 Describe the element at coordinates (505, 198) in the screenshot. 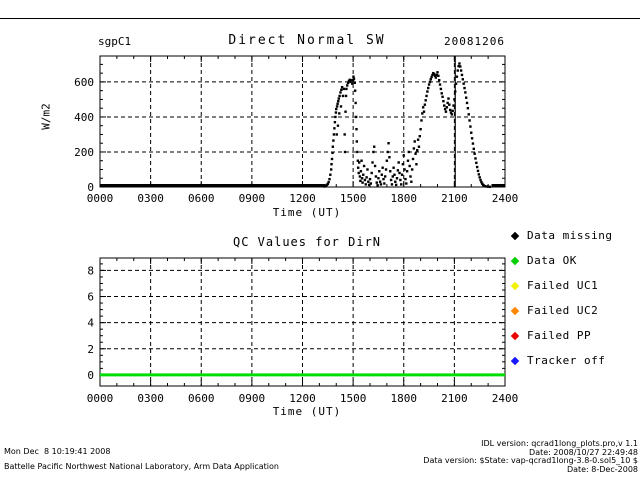

I see `x-tick-label: 2400` at that location.